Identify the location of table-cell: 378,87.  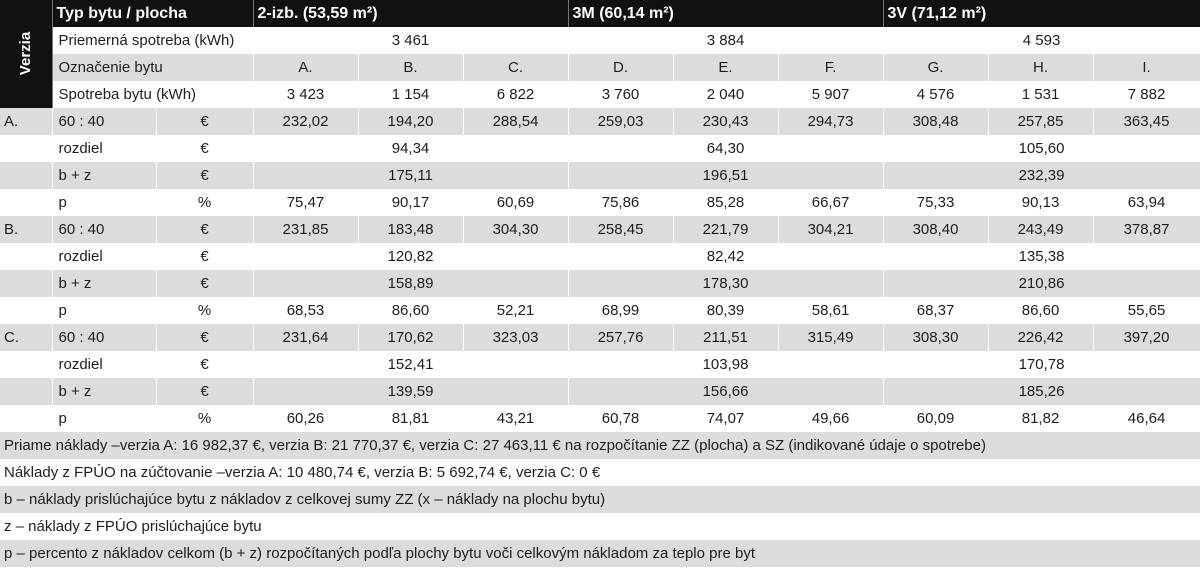
(1146, 229).